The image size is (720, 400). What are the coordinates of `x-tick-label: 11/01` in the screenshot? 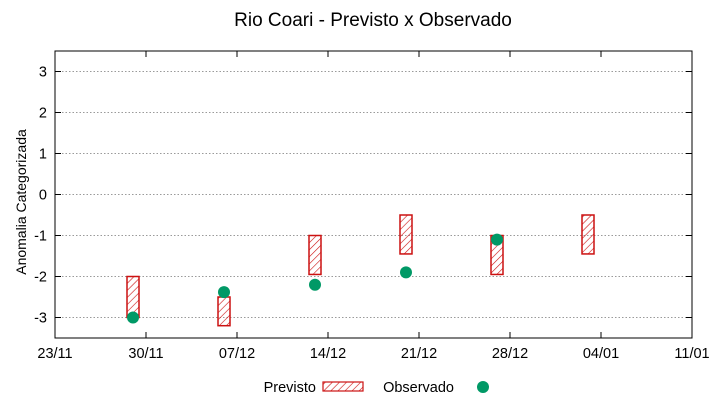 It's located at (691, 354).